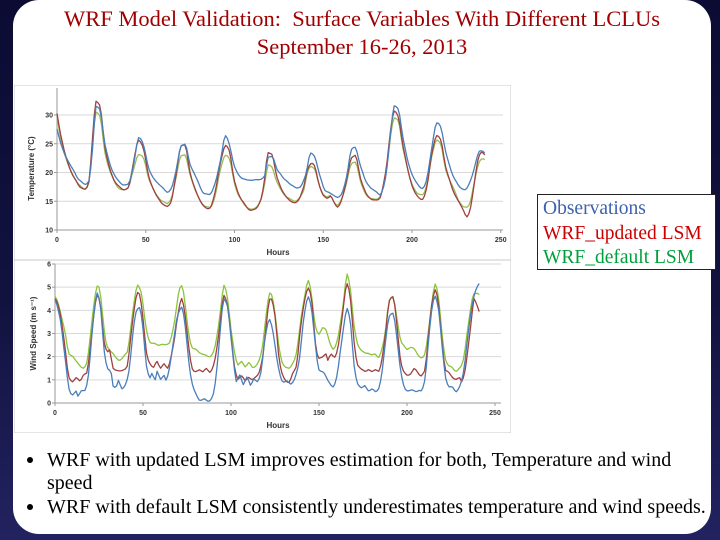  I want to click on svg-text: 10, so click(49, 231).